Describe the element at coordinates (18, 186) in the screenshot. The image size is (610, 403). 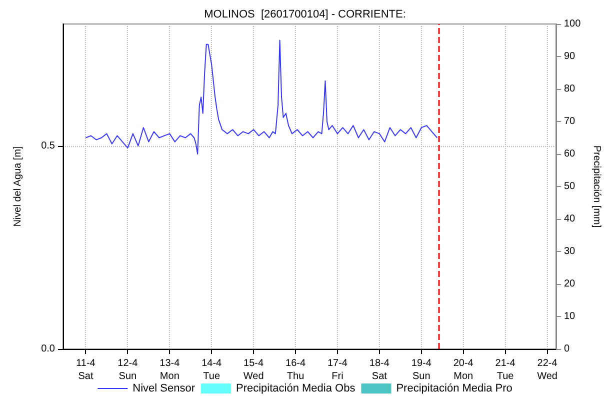
I see `y-axis-title: Nivel del Agua [m]` at that location.